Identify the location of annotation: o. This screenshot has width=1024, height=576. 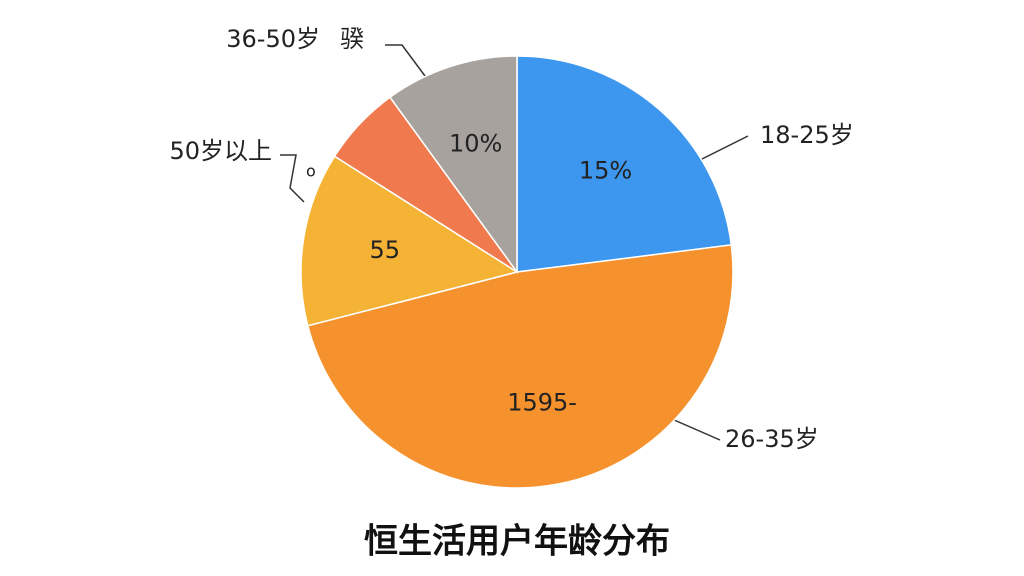
(311, 171).